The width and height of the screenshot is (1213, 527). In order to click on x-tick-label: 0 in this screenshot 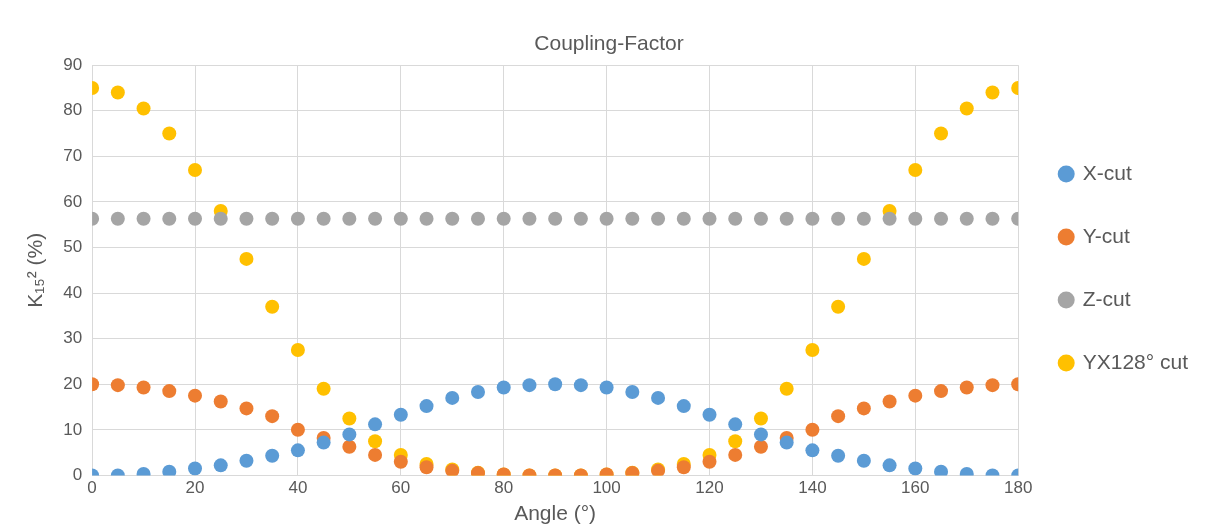, I will do `click(92, 488)`.